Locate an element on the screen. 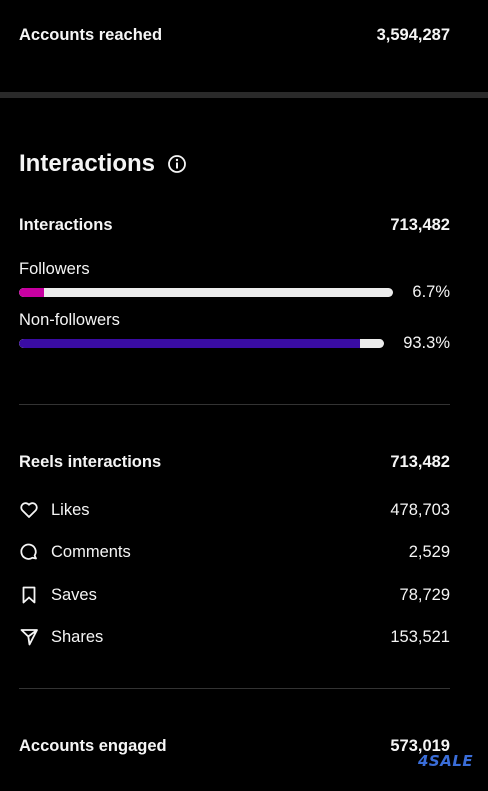  followers-label: Followers is located at coordinates (54, 269).